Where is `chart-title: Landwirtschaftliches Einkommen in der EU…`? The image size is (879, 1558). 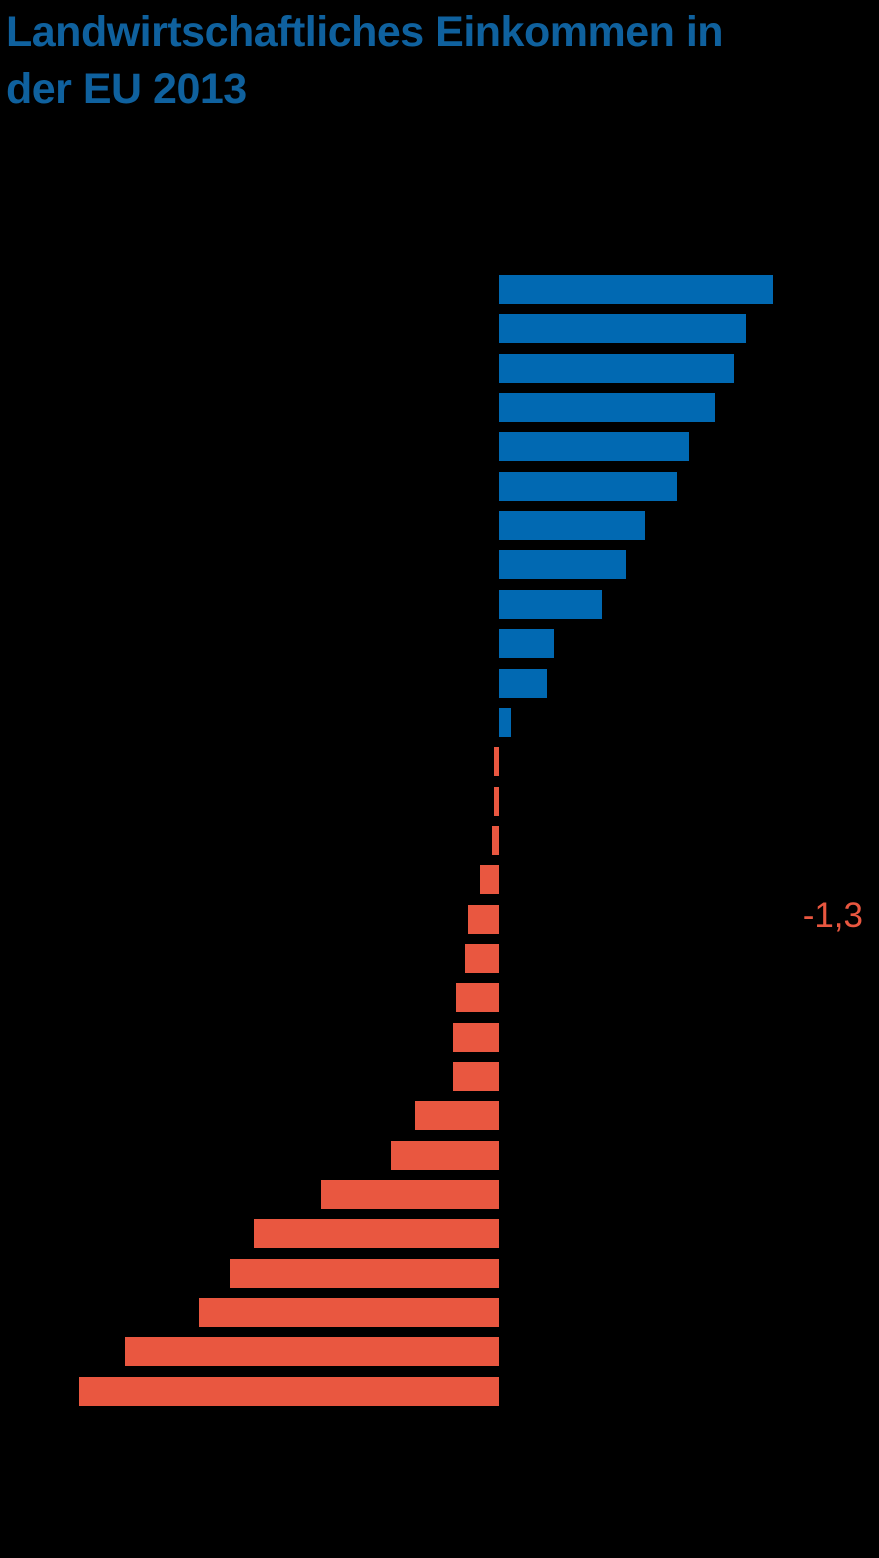 chart-title: Landwirtschaftliches Einkommen in der EU… is located at coordinates (365, 61).